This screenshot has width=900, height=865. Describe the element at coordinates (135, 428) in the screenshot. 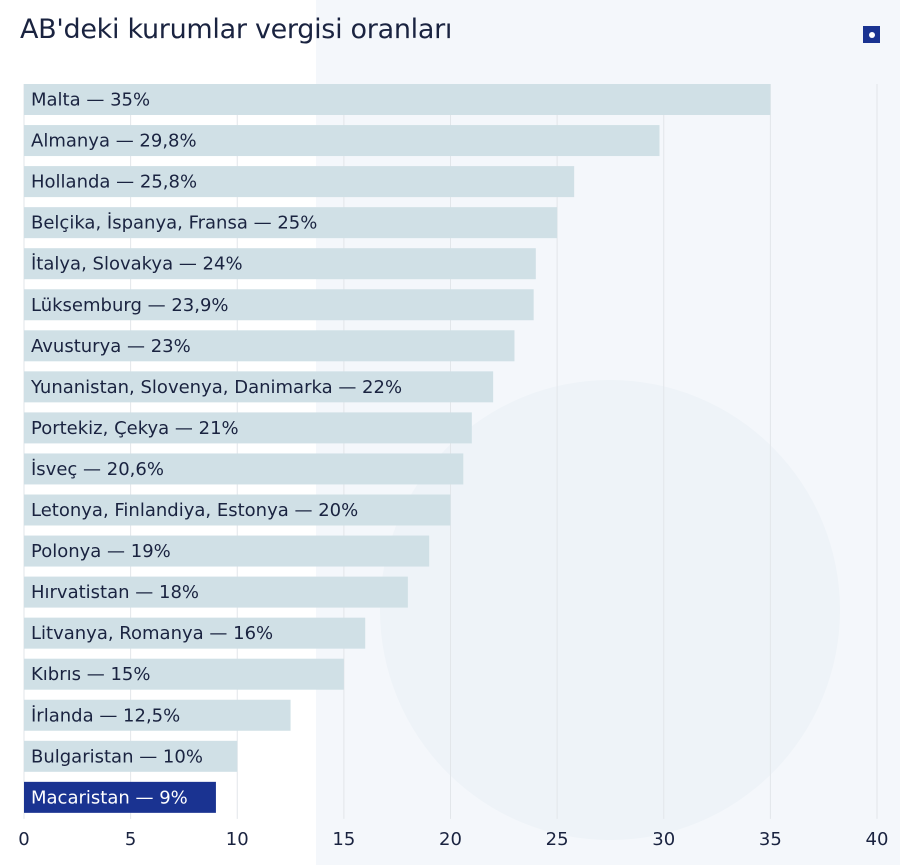

I see `bar-label: Portekiz, Çekya — 21%` at that location.